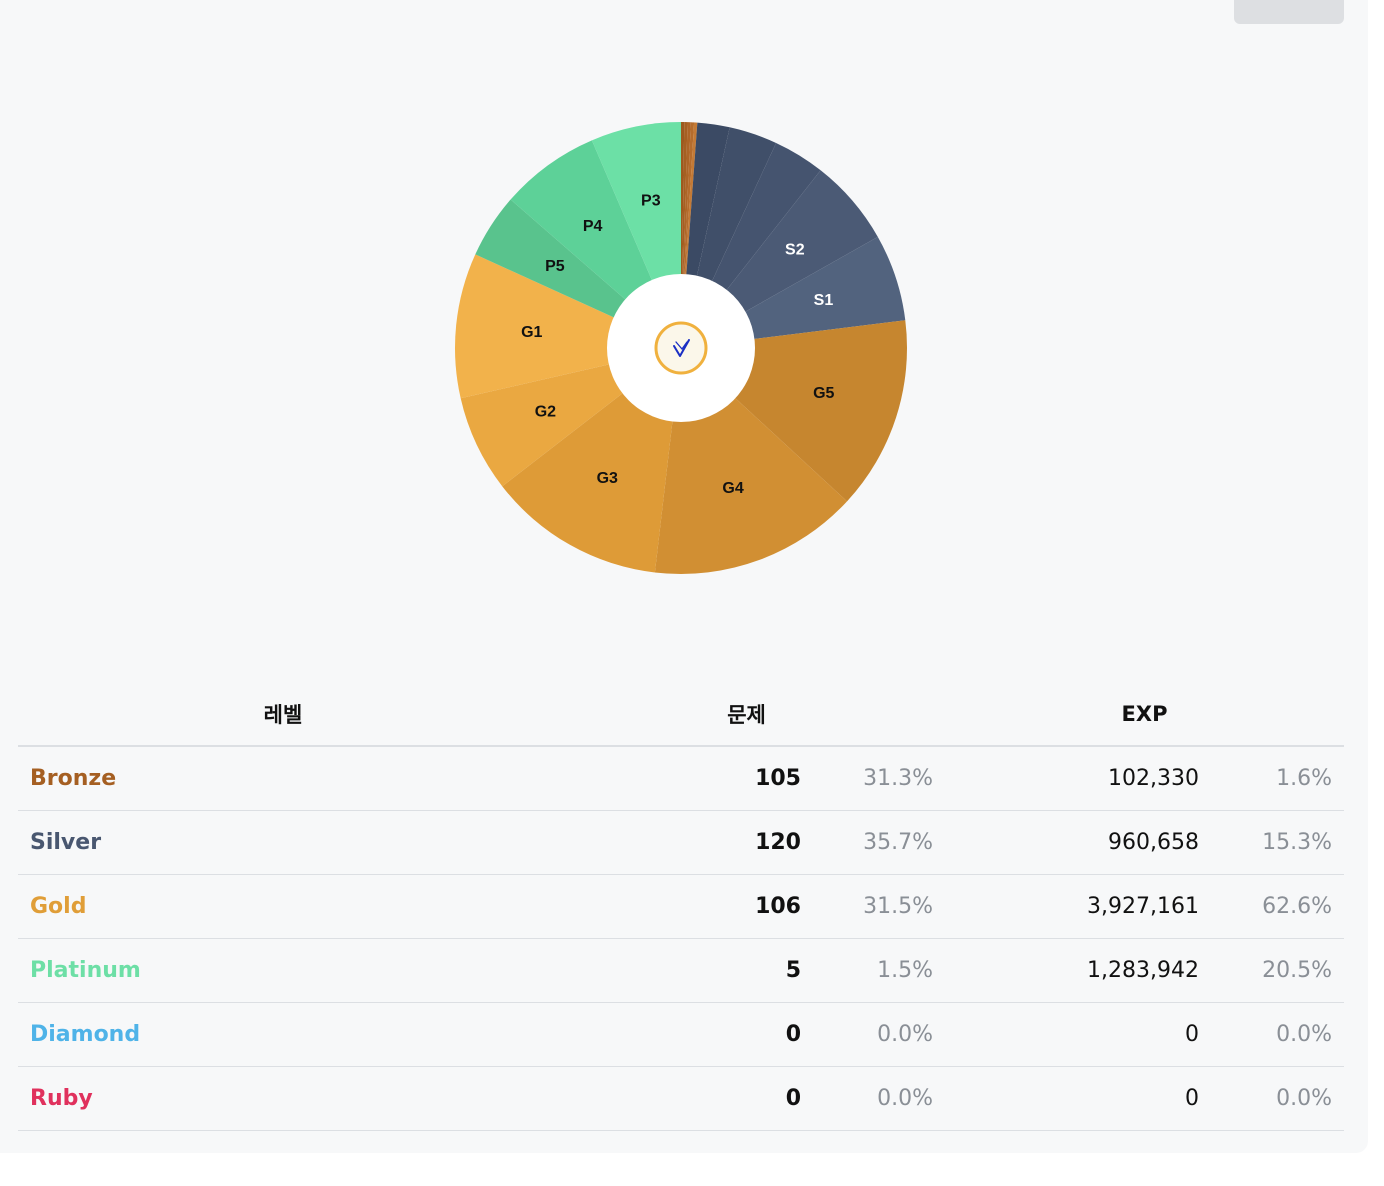 This screenshot has width=1384, height=1186. Describe the element at coordinates (879, 842) in the screenshot. I see `problem-percent: 35.7%` at that location.